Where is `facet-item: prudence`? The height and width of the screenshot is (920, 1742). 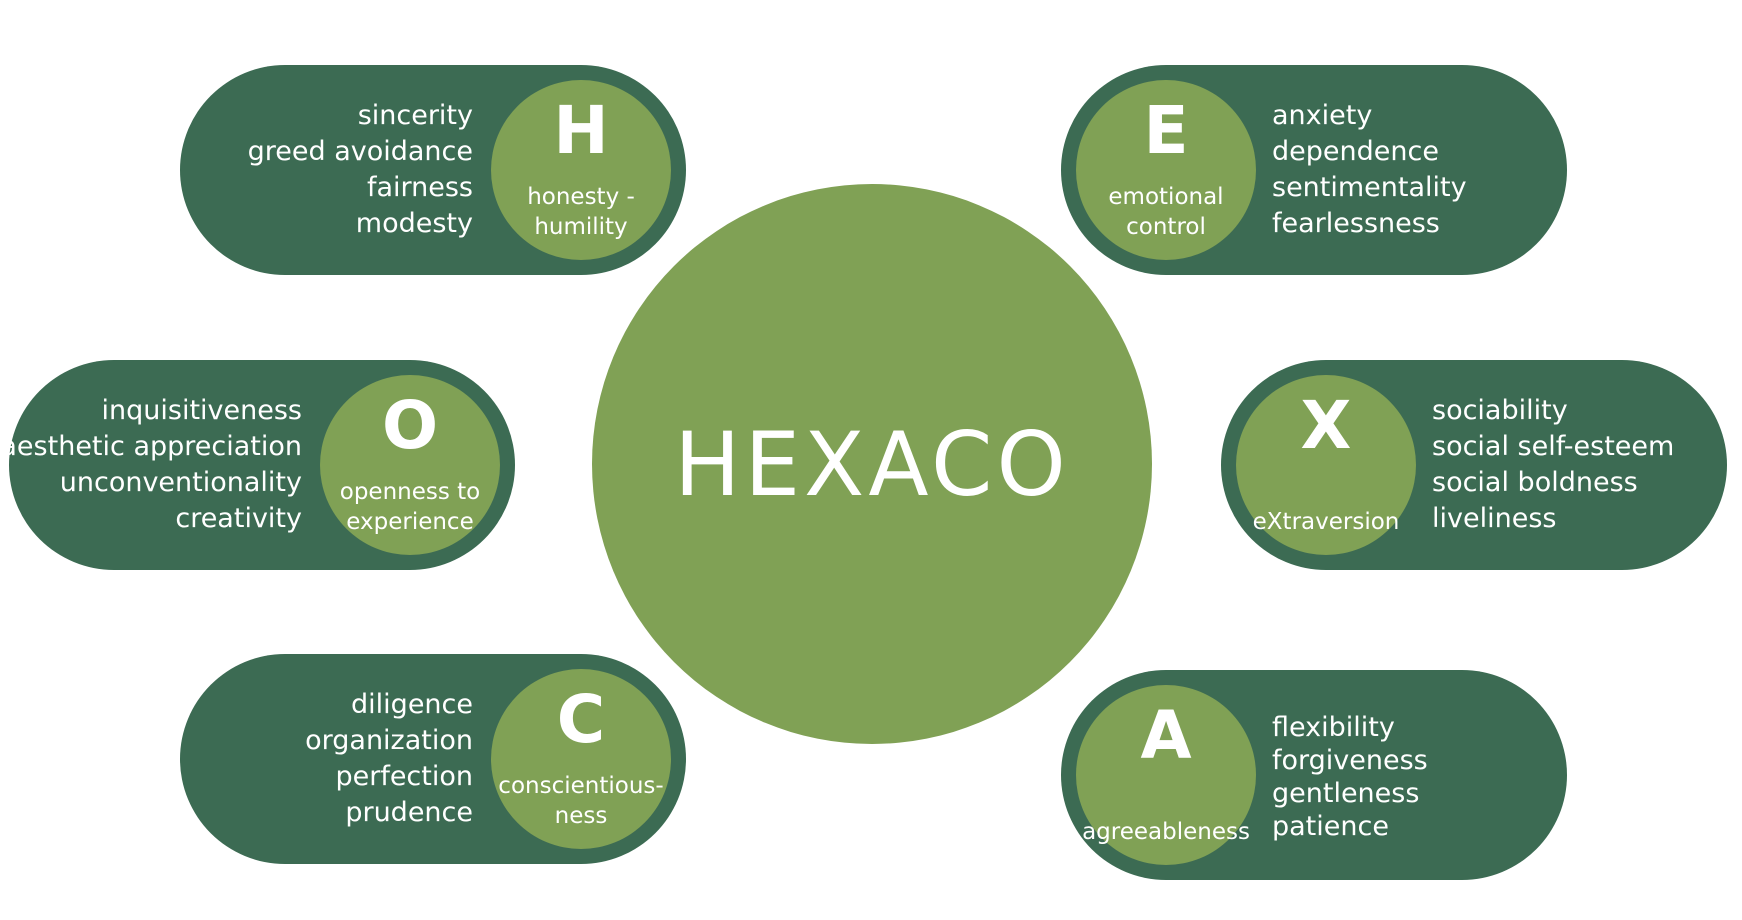 facet-item: prudence is located at coordinates (409, 812).